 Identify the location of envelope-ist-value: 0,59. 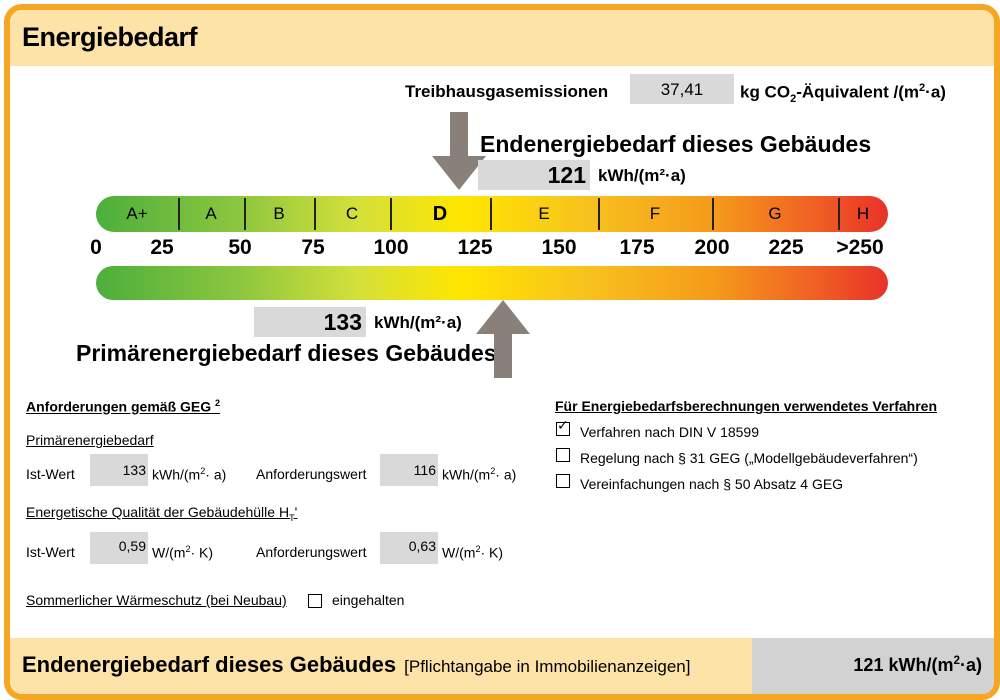
(132, 546).